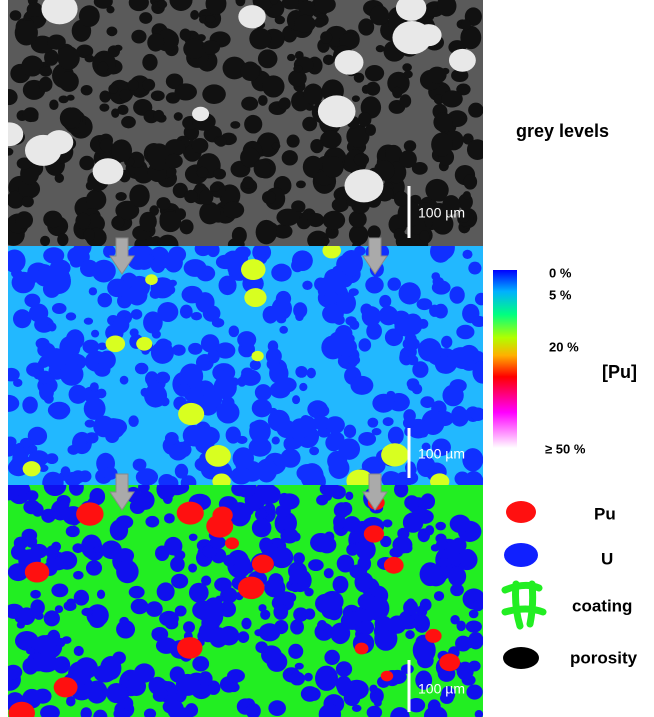 Image resolution: width=654 pixels, height=717 pixels. I want to click on scale-bar: 100 µm, so click(436, 212).